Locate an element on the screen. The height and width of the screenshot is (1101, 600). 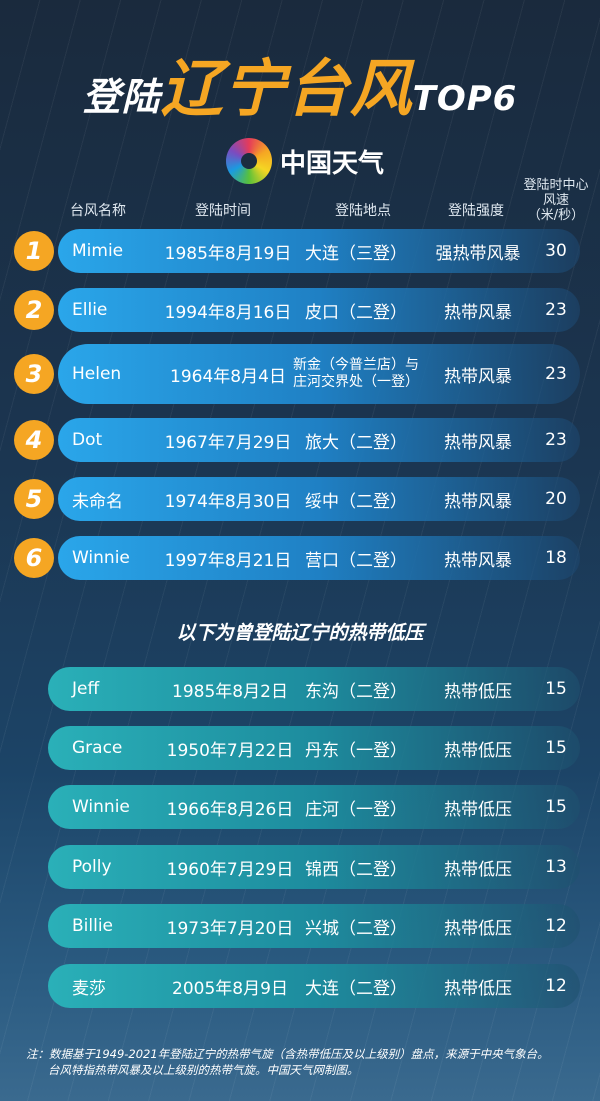
logo-text: 中国天气 is located at coordinates (332, 163).